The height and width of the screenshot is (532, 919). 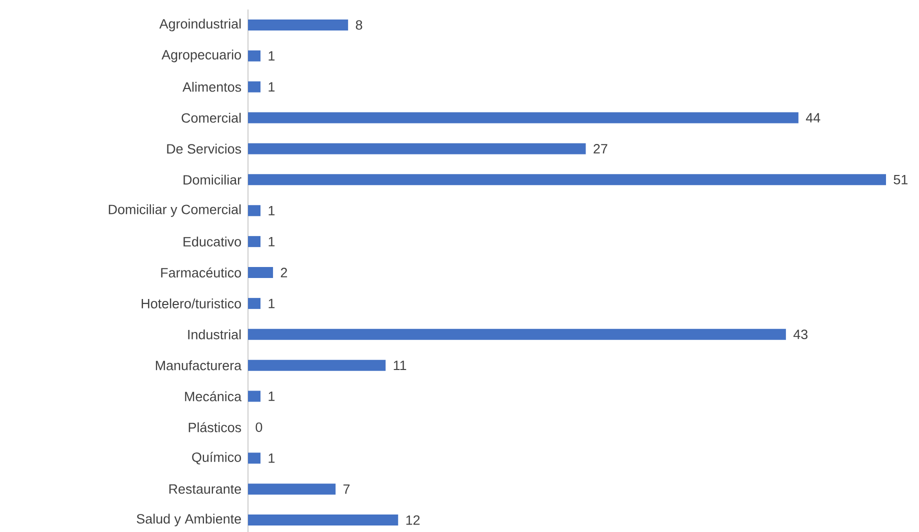 What do you see at coordinates (213, 396) in the screenshot?
I see `y-tick-label: Mecánica` at bounding box center [213, 396].